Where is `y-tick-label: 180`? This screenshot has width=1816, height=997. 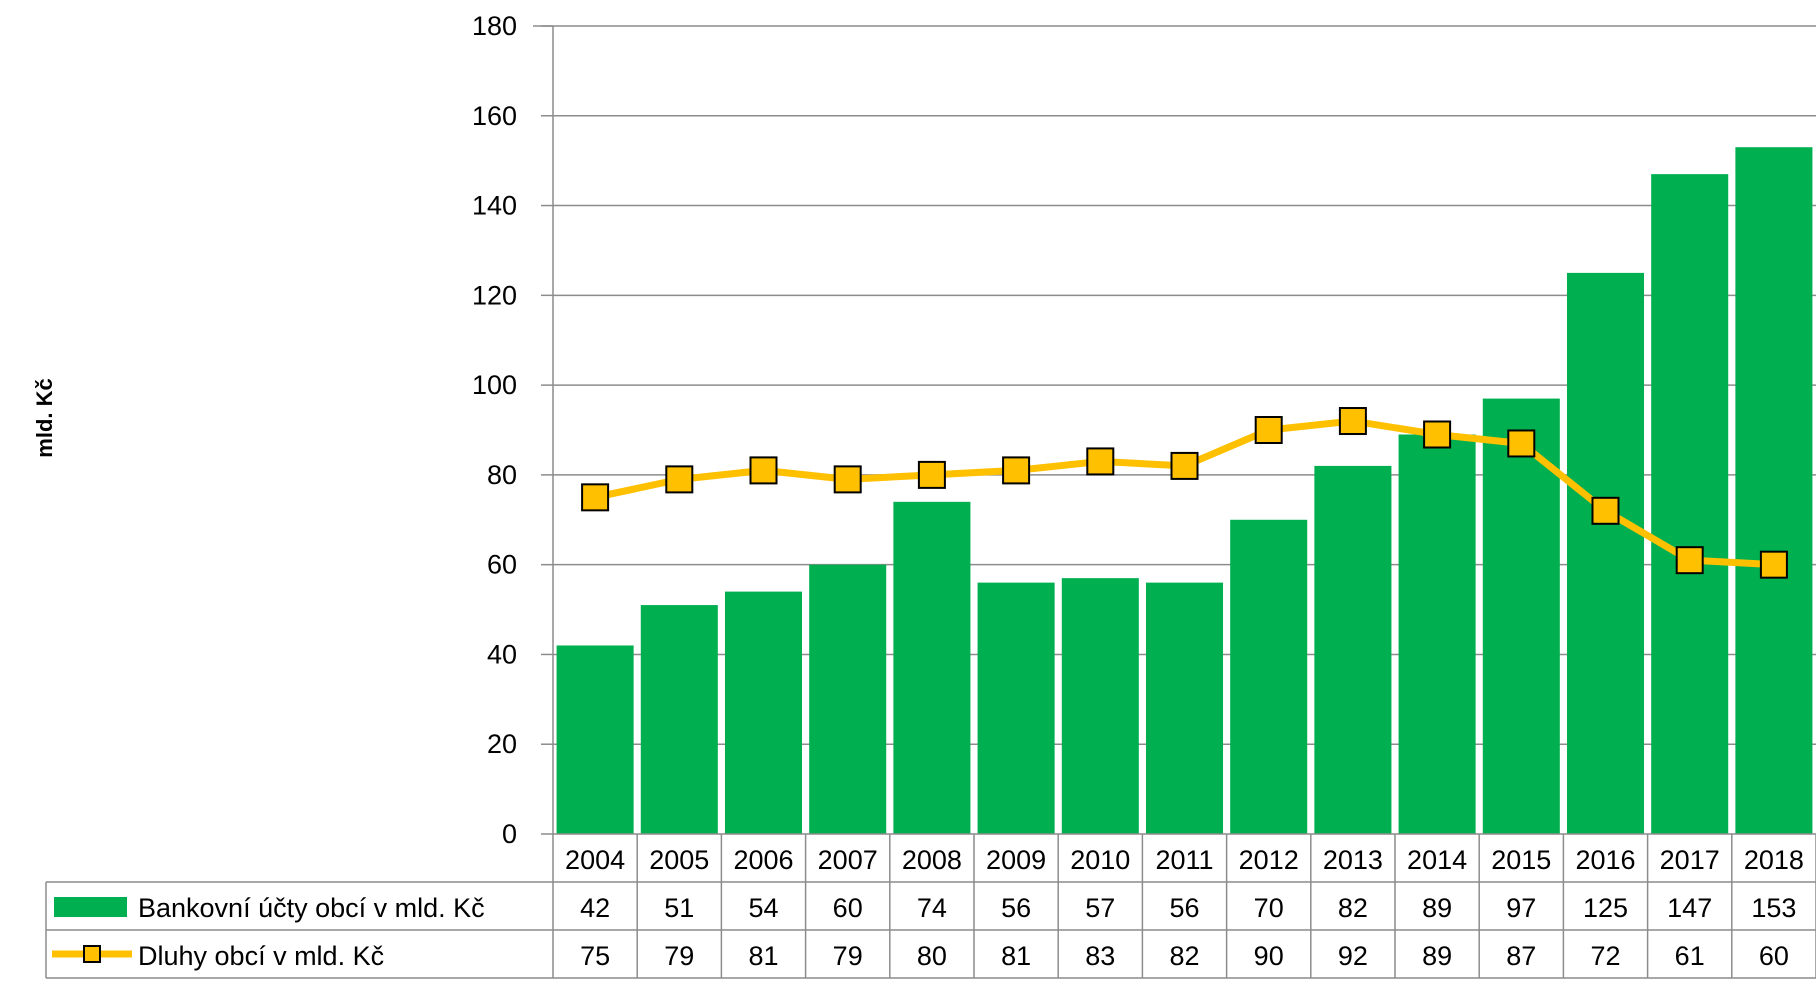
y-tick-label: 180 is located at coordinates (494, 26).